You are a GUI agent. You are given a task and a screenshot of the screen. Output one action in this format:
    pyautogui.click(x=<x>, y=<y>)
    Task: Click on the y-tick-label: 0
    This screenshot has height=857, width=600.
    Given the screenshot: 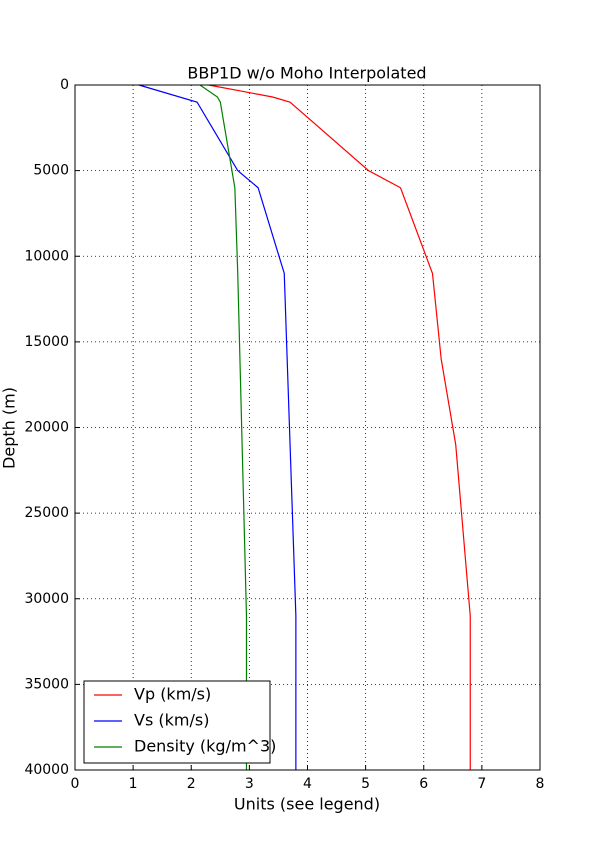 What is the action you would take?
    pyautogui.click(x=64, y=85)
    